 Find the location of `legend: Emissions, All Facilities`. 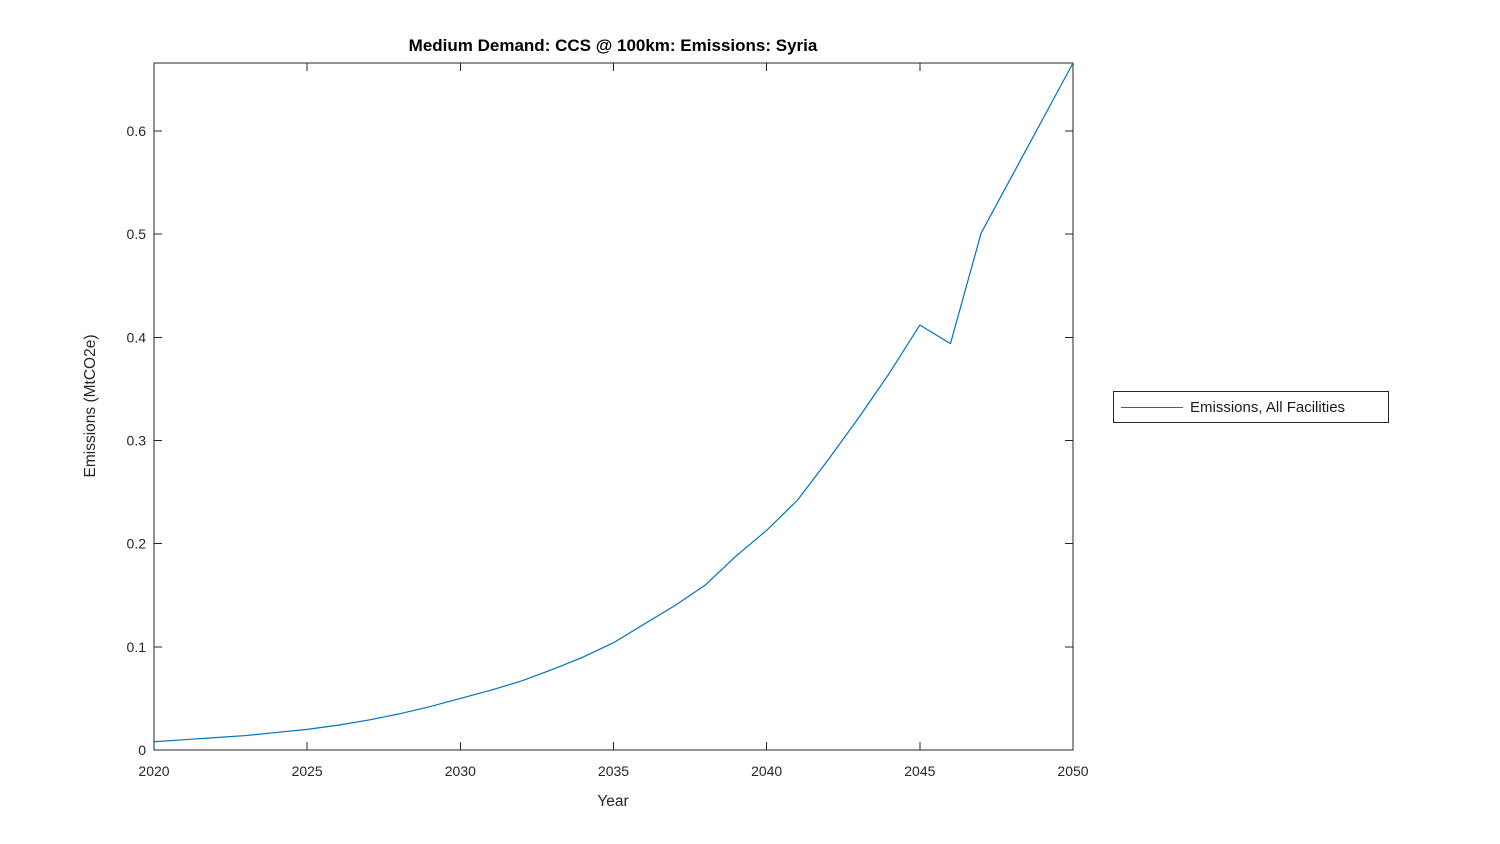

legend: Emissions, All Facilities is located at coordinates (1251, 407).